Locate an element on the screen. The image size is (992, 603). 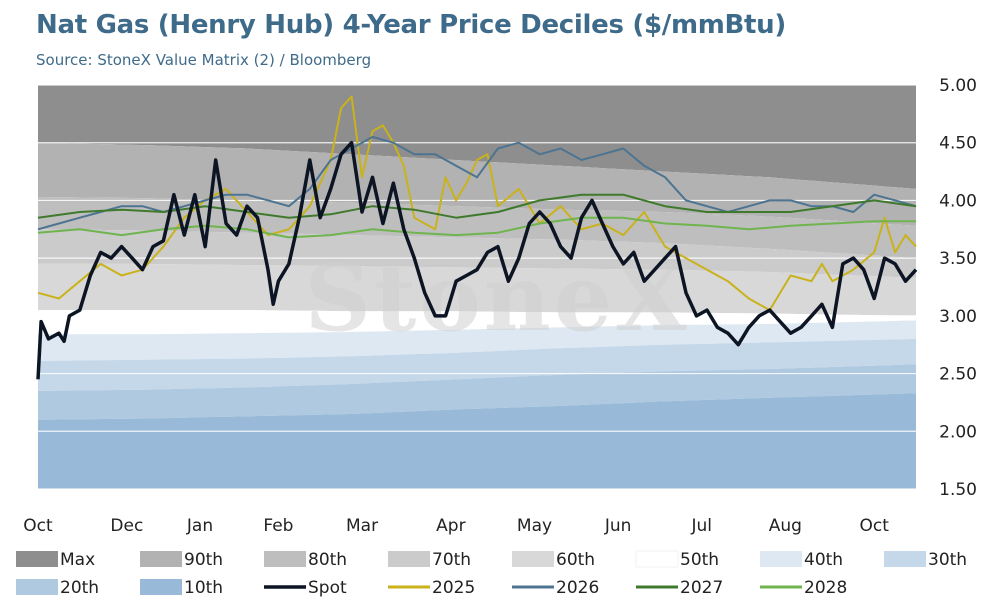
legend-label: 20th is located at coordinates (79, 588).